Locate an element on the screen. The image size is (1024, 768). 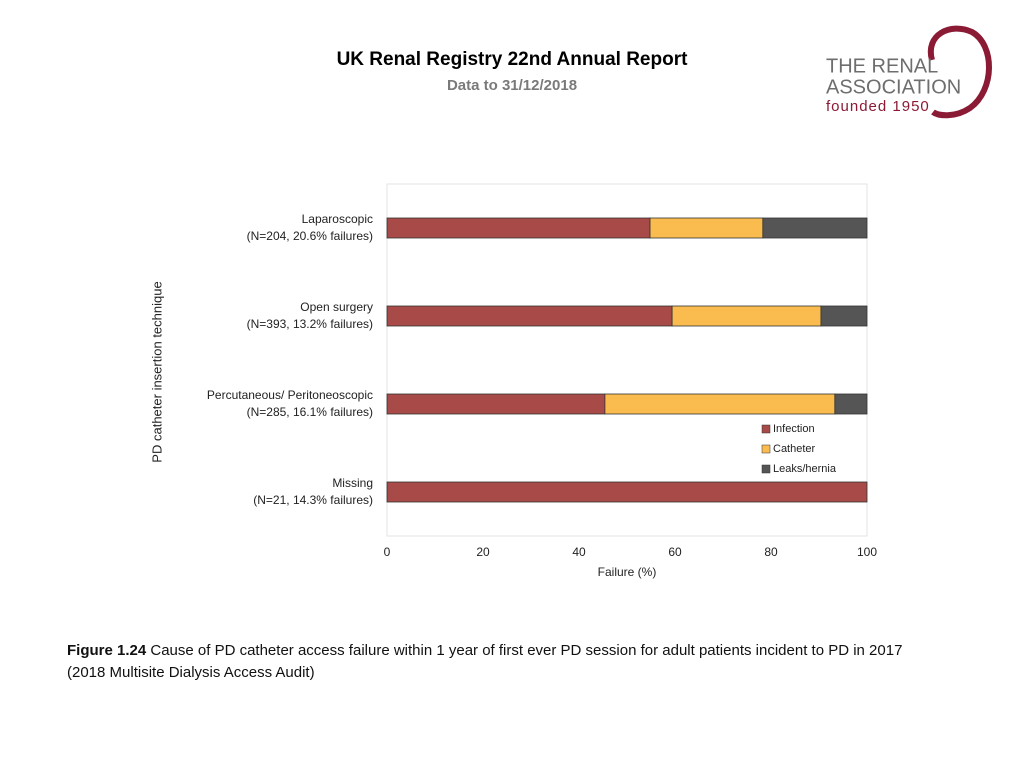
logo-text: THE RENAL is located at coordinates (882, 66).